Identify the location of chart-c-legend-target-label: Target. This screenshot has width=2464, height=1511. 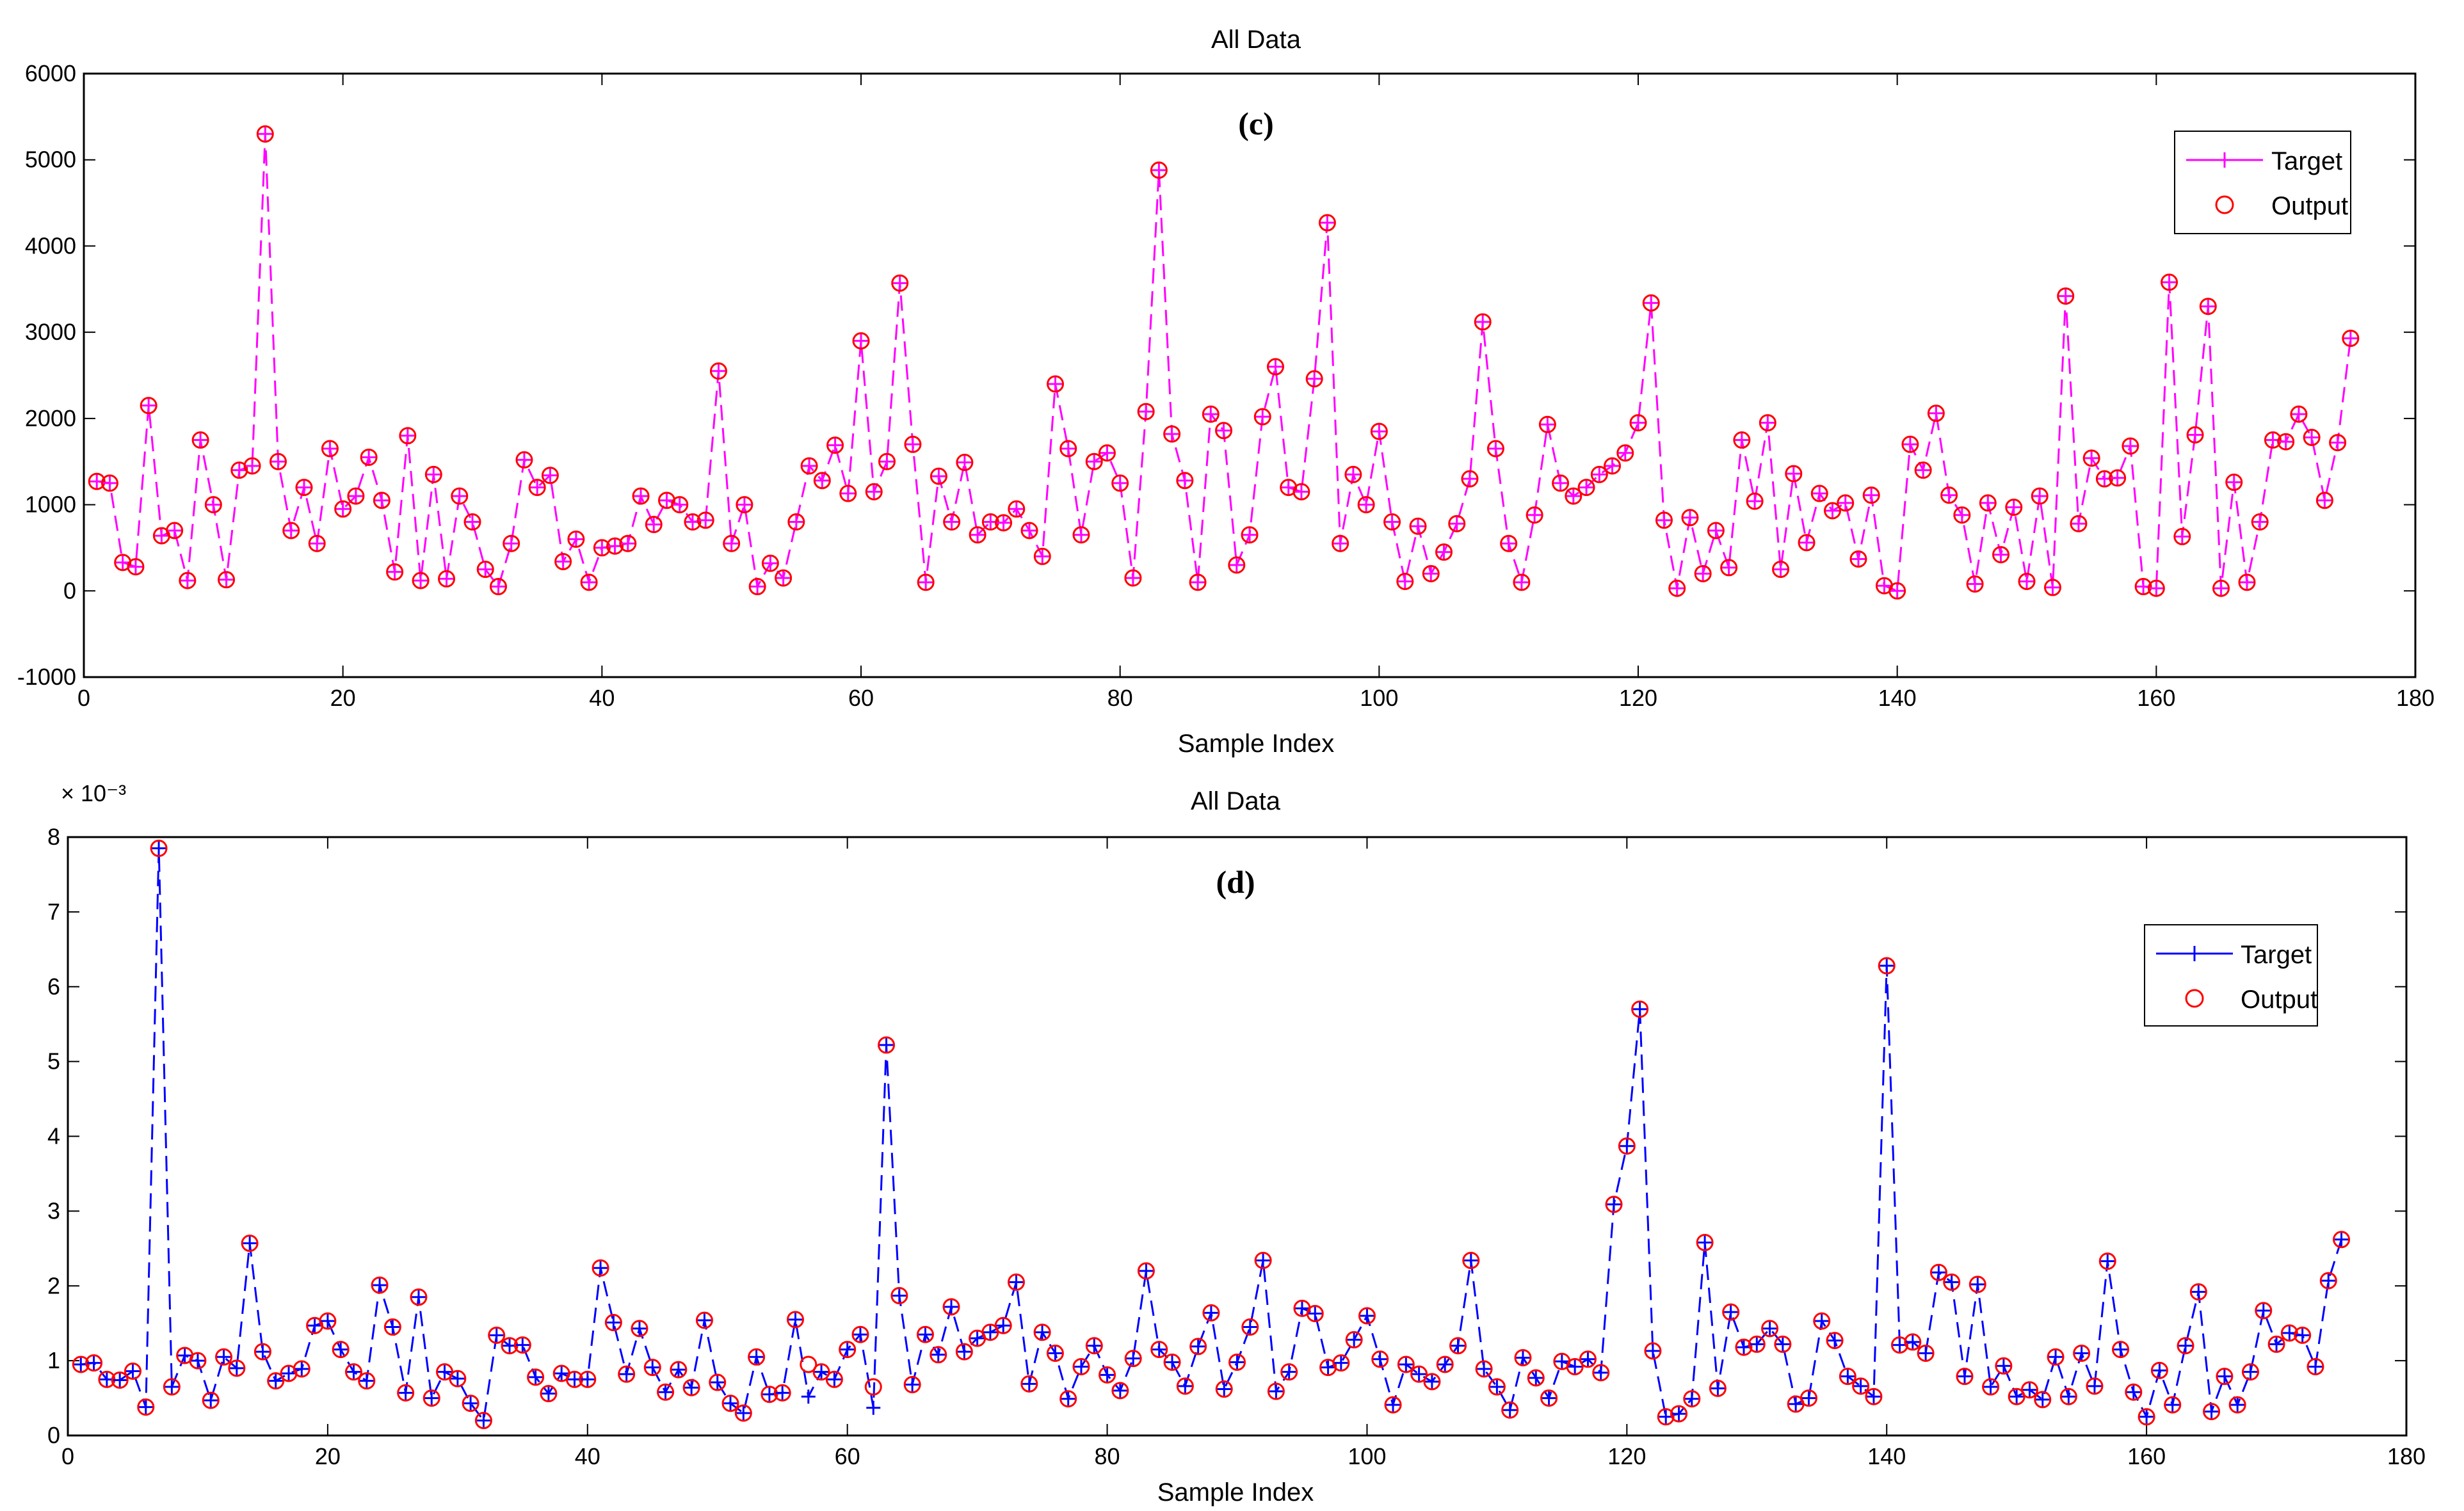
(2306, 161).